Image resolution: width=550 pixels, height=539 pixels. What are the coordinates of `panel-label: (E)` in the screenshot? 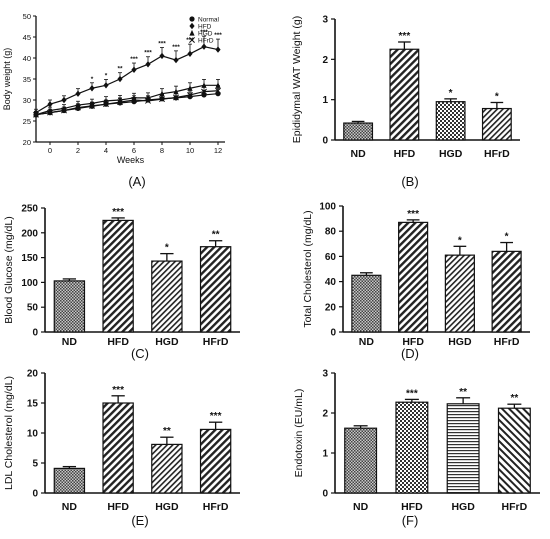 It's located at (139, 520).